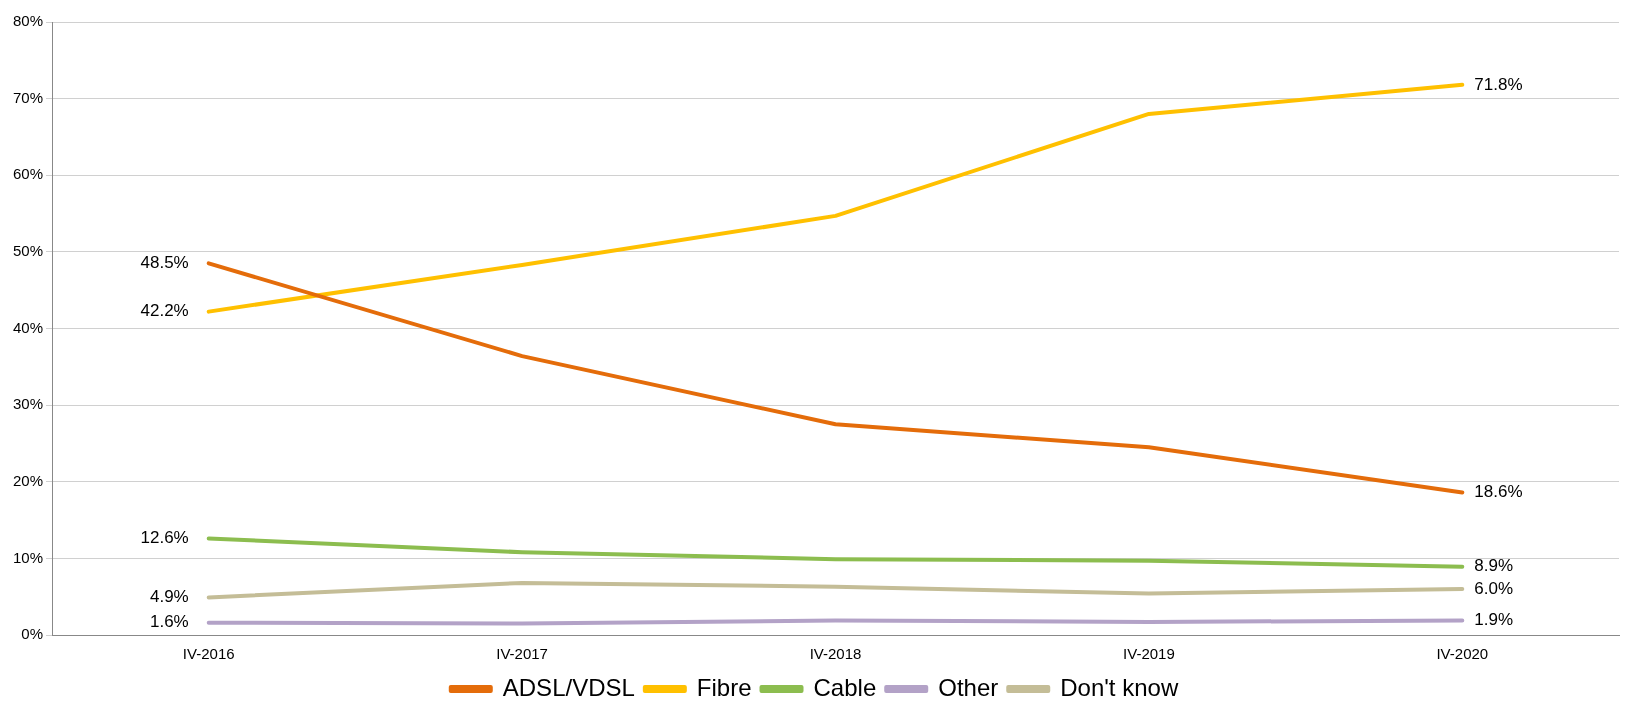  I want to click on y-tick-label: 20%, so click(28, 480).